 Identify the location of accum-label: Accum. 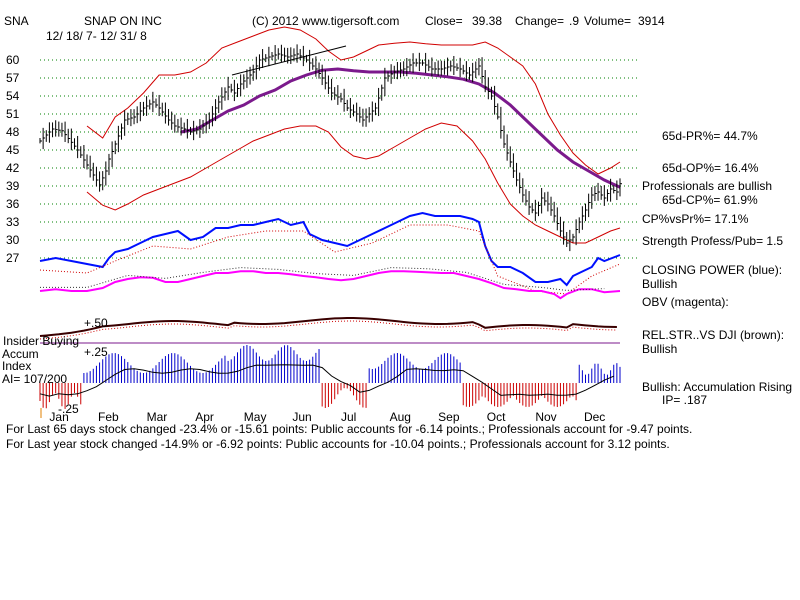
(20, 354).